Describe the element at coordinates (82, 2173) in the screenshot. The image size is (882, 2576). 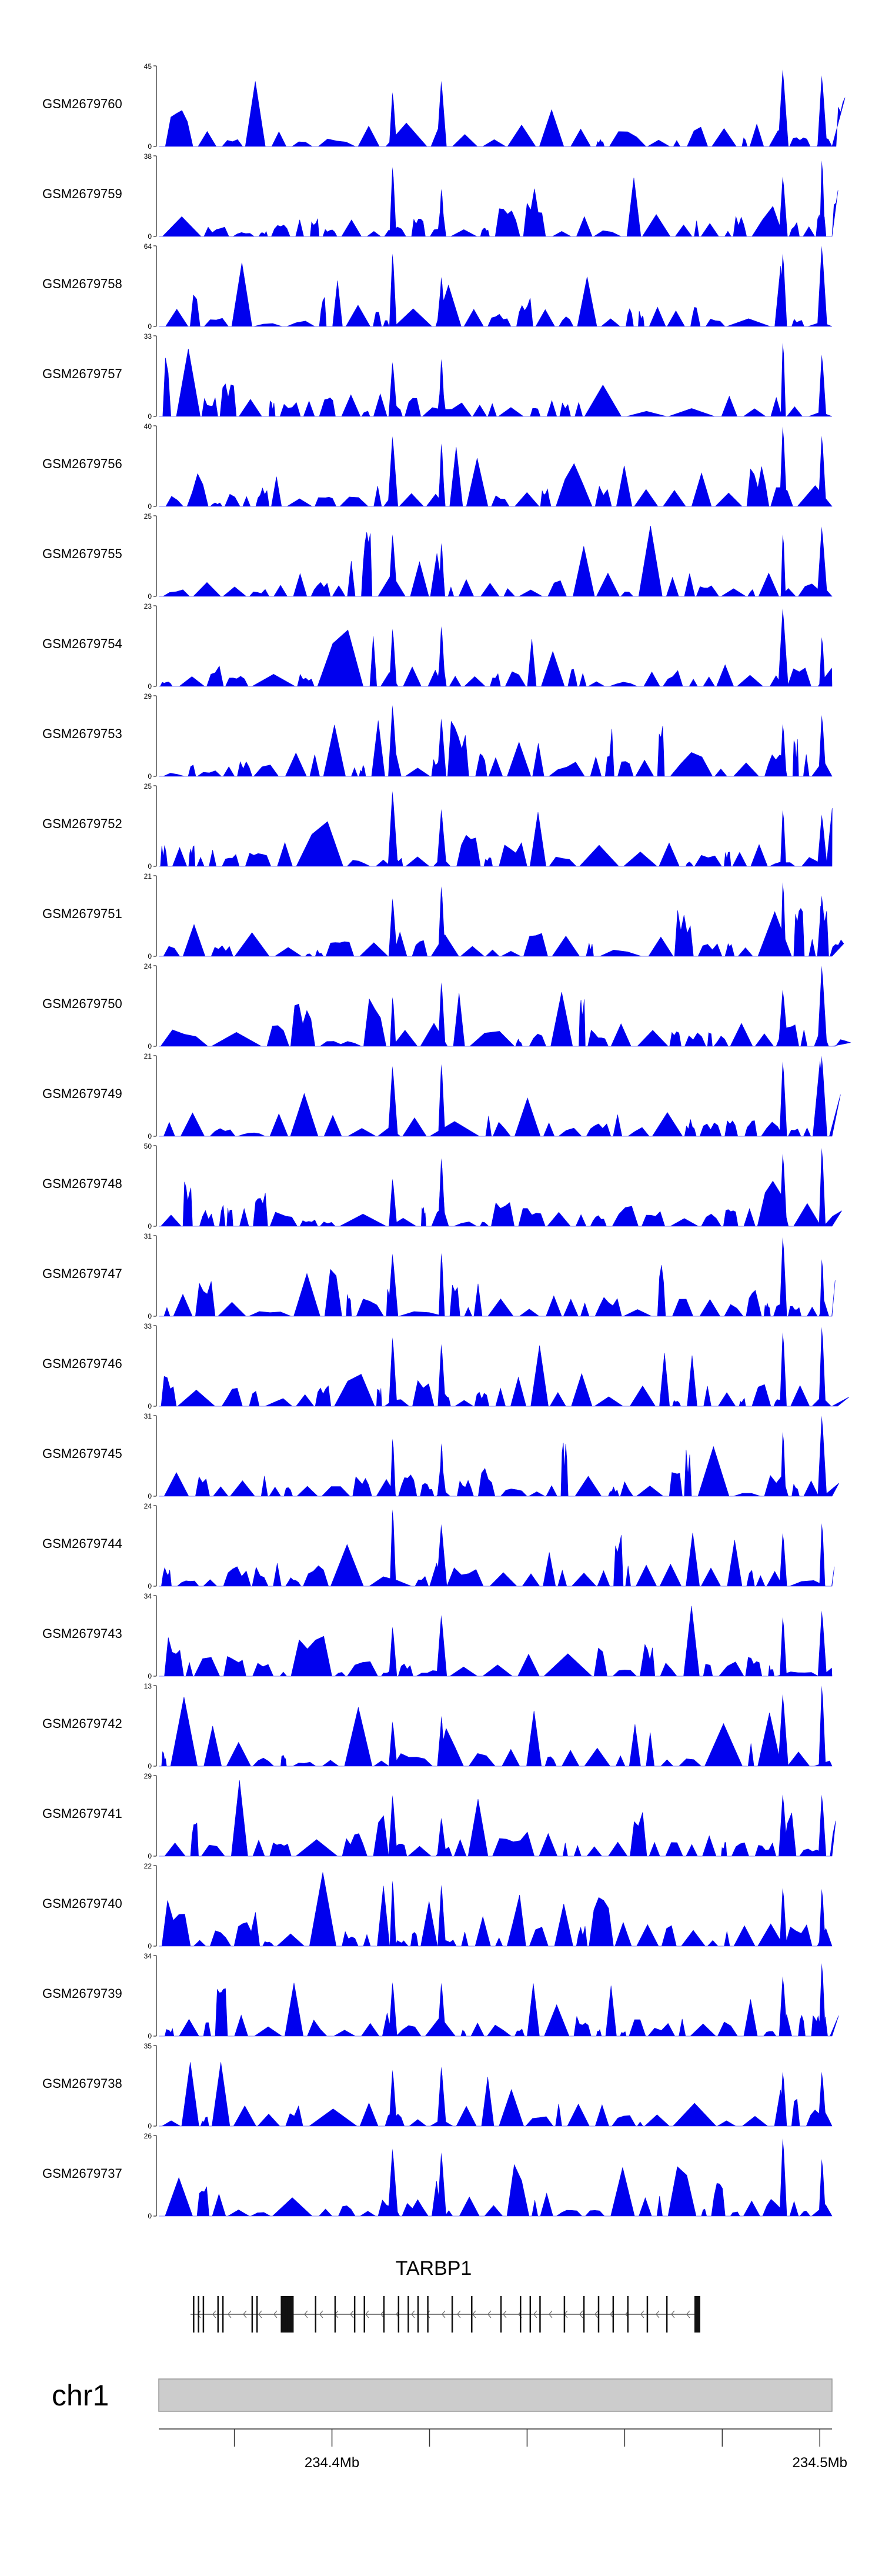
I see `track-label: GSM2679737` at that location.